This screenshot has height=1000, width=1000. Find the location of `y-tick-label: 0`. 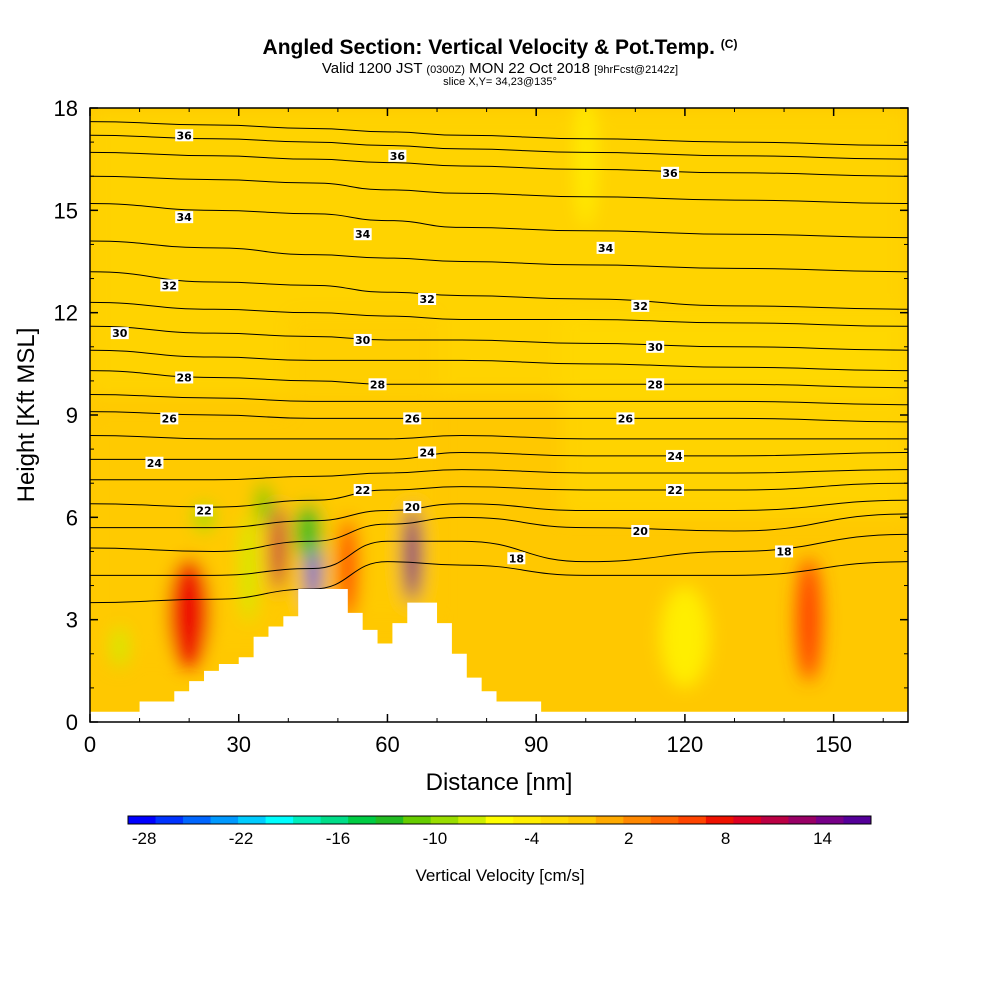

y-tick-label: 0 is located at coordinates (72, 722).